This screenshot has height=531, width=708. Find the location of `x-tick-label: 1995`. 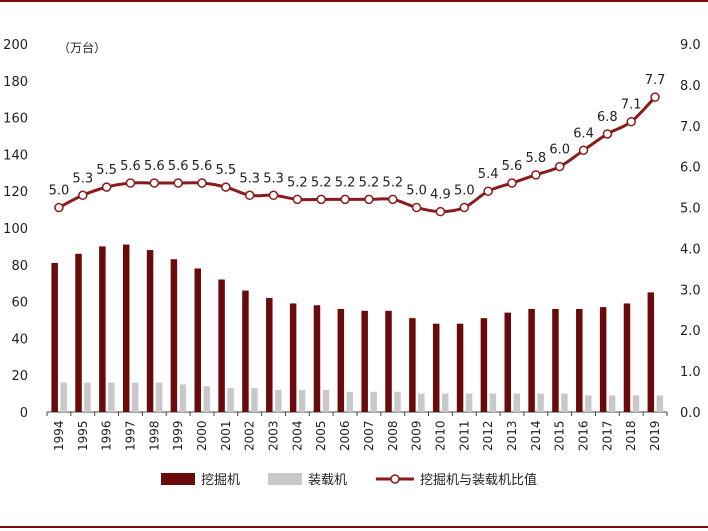

x-tick-label: 1995 is located at coordinates (83, 435).